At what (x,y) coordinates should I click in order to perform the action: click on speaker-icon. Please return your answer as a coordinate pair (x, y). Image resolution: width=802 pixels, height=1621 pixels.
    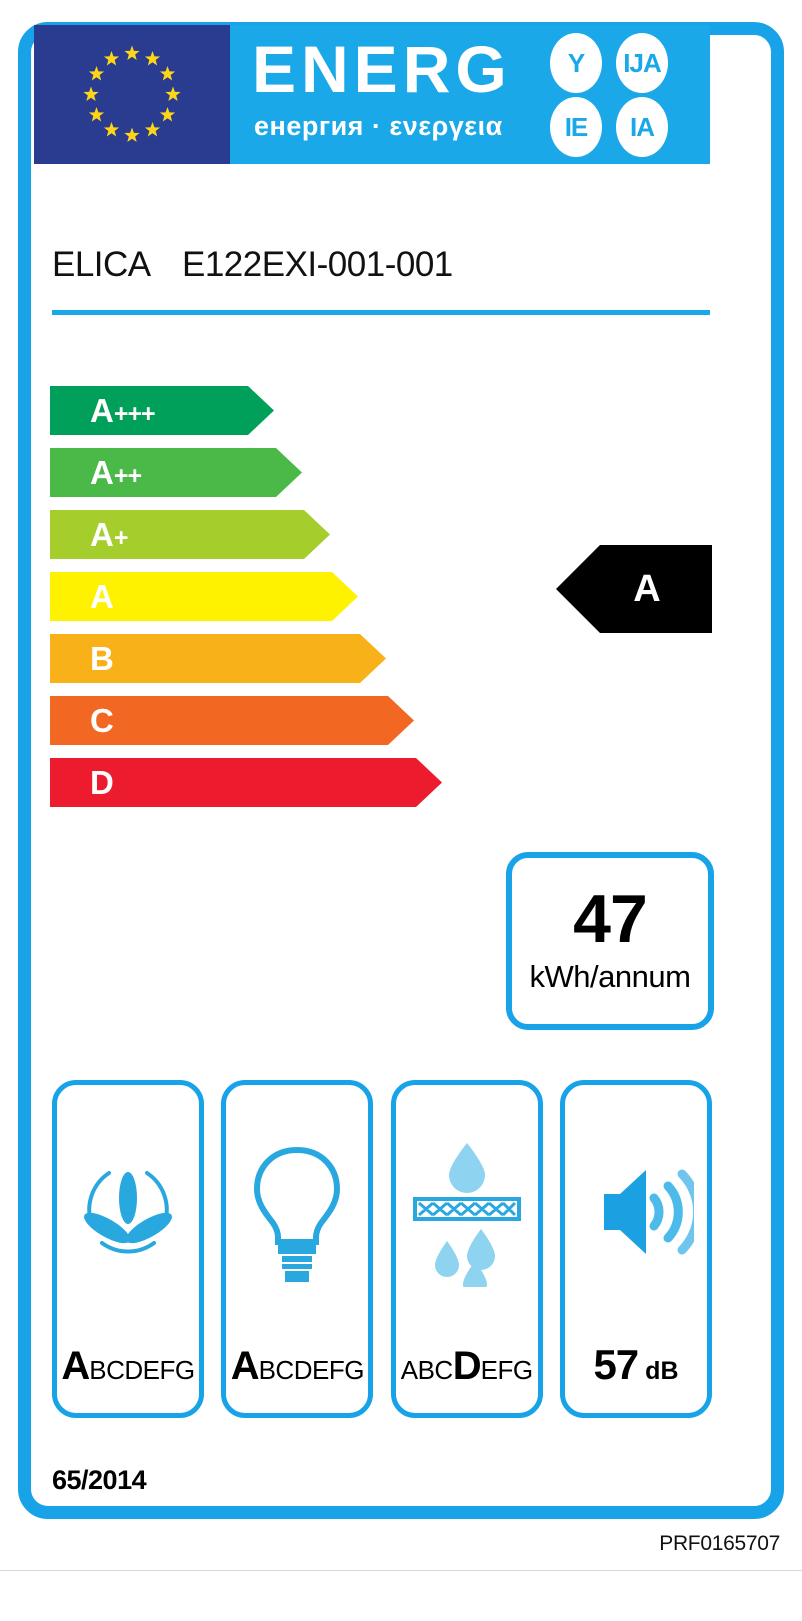
    Looking at the image, I should click on (636, 1212).